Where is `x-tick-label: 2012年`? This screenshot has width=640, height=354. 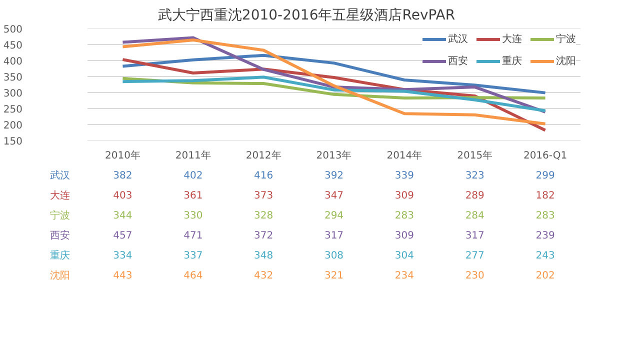 x-tick-label: 2012年 is located at coordinates (264, 156).